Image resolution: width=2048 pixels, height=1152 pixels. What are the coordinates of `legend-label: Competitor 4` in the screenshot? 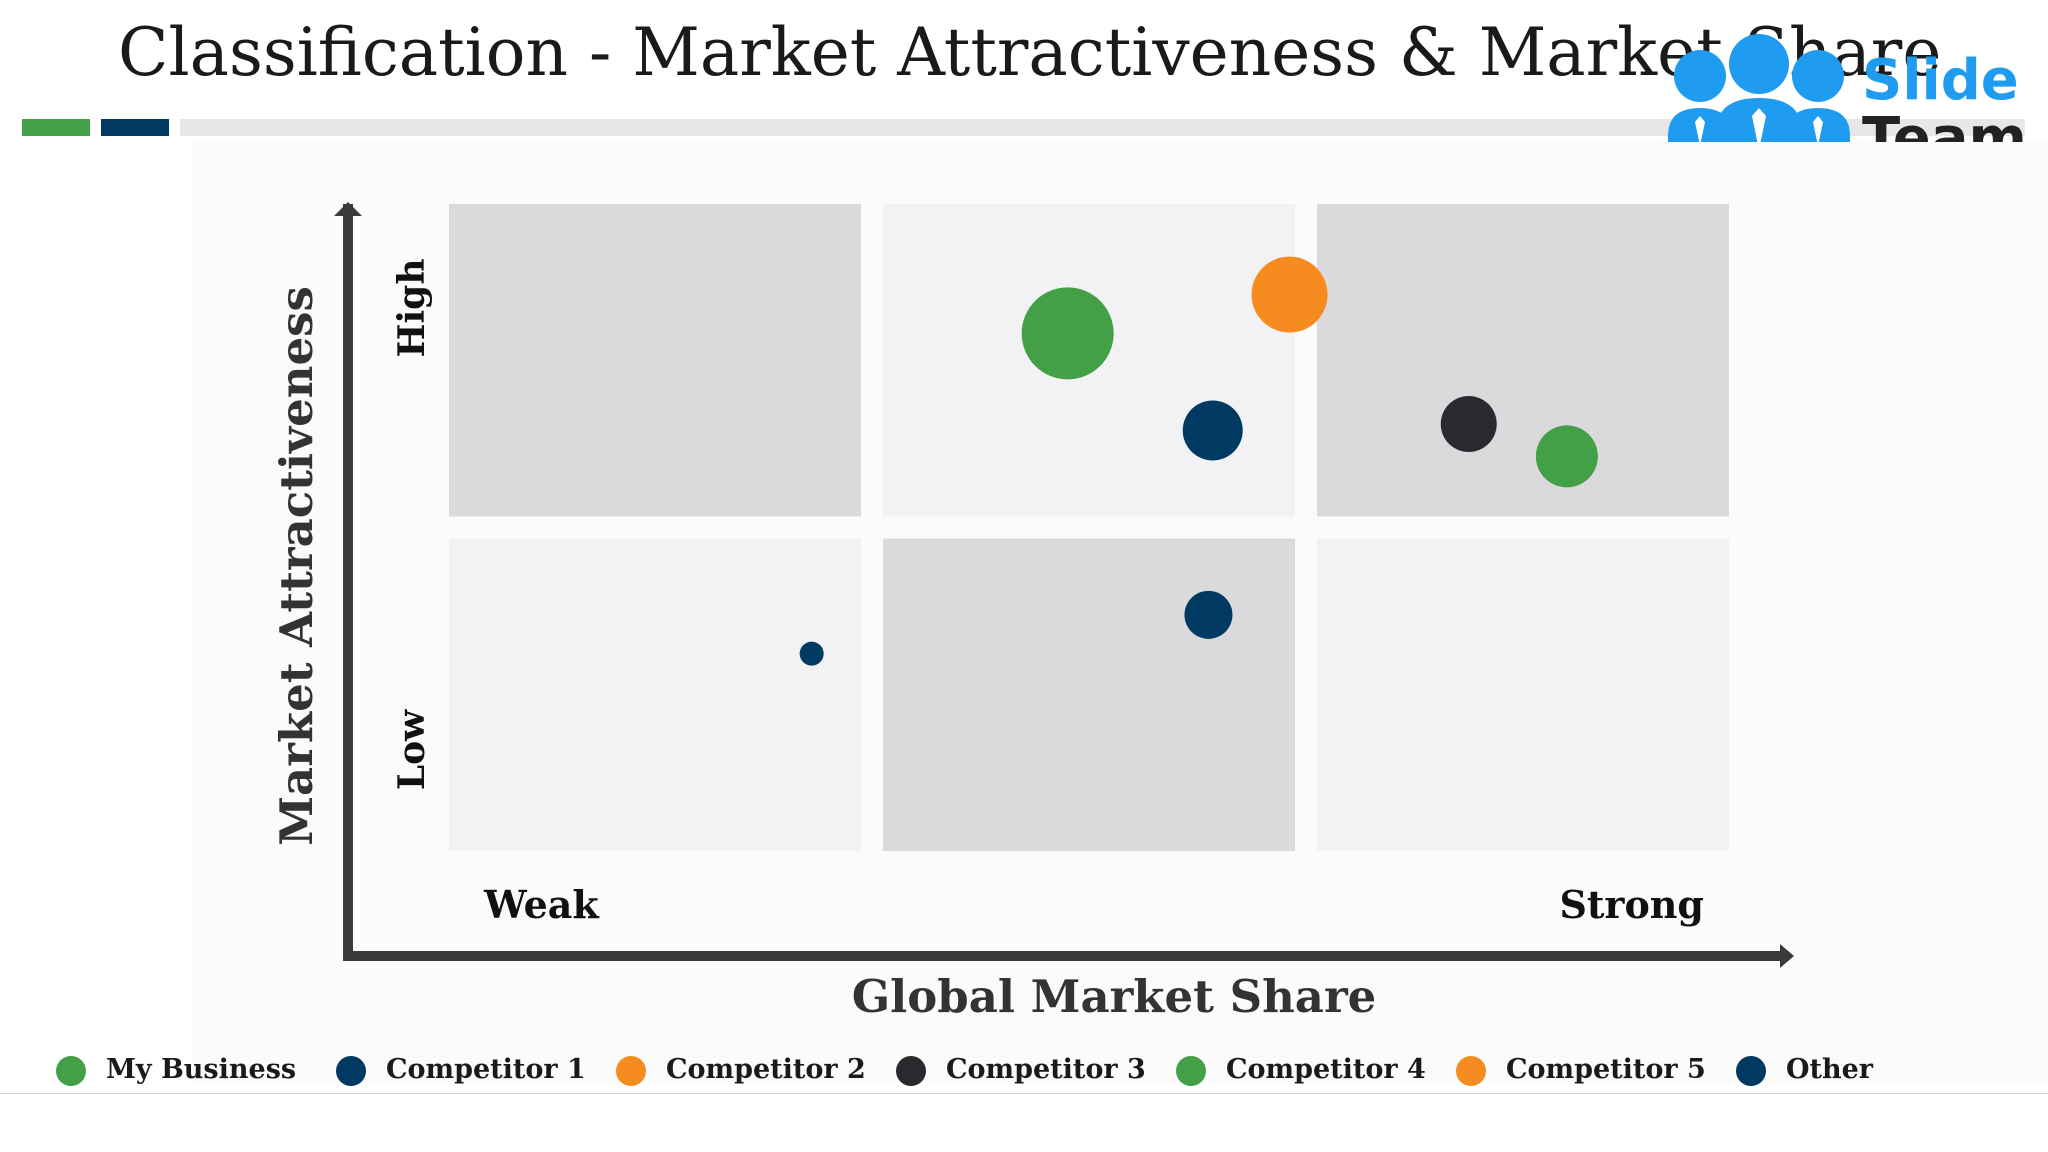 It's located at (1326, 1069).